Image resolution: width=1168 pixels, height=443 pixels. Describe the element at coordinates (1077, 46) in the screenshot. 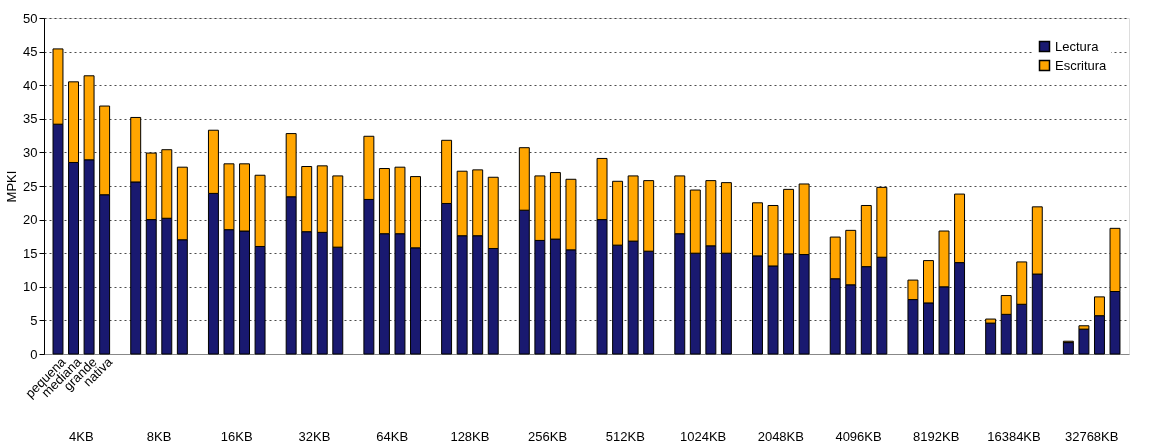

I see `legend-label: Lectura` at that location.